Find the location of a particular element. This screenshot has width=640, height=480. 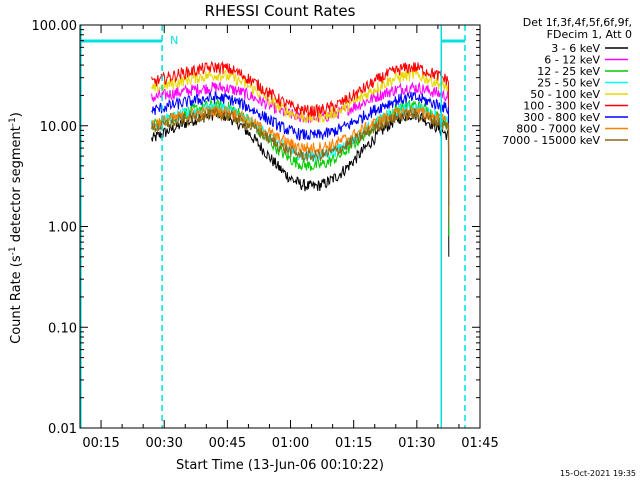

footer-timestamp: 15-Oct-2021 19:35 is located at coordinates (598, 473).